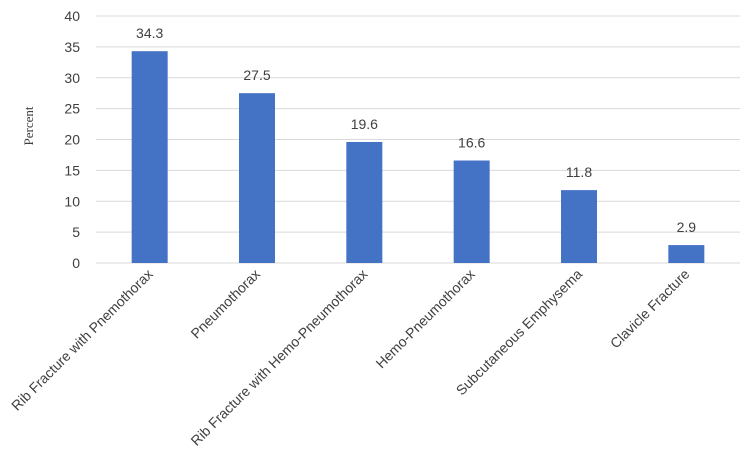 This screenshot has width=750, height=471. Describe the element at coordinates (364, 124) in the screenshot. I see `data-label: 19.6` at that location.